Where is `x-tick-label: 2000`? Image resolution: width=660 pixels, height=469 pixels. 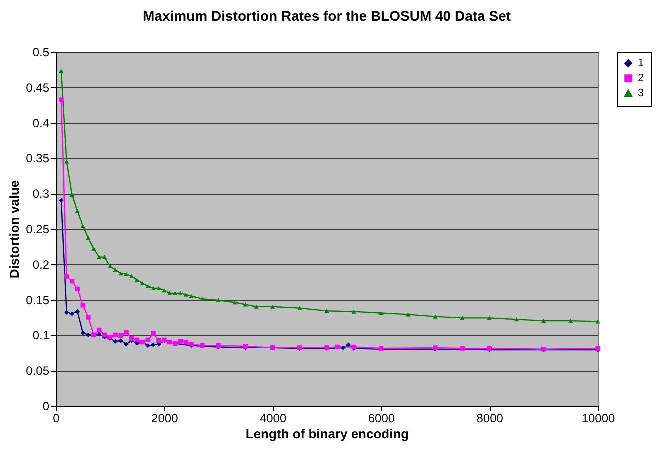 x-tick-label: 2000 is located at coordinates (165, 419).